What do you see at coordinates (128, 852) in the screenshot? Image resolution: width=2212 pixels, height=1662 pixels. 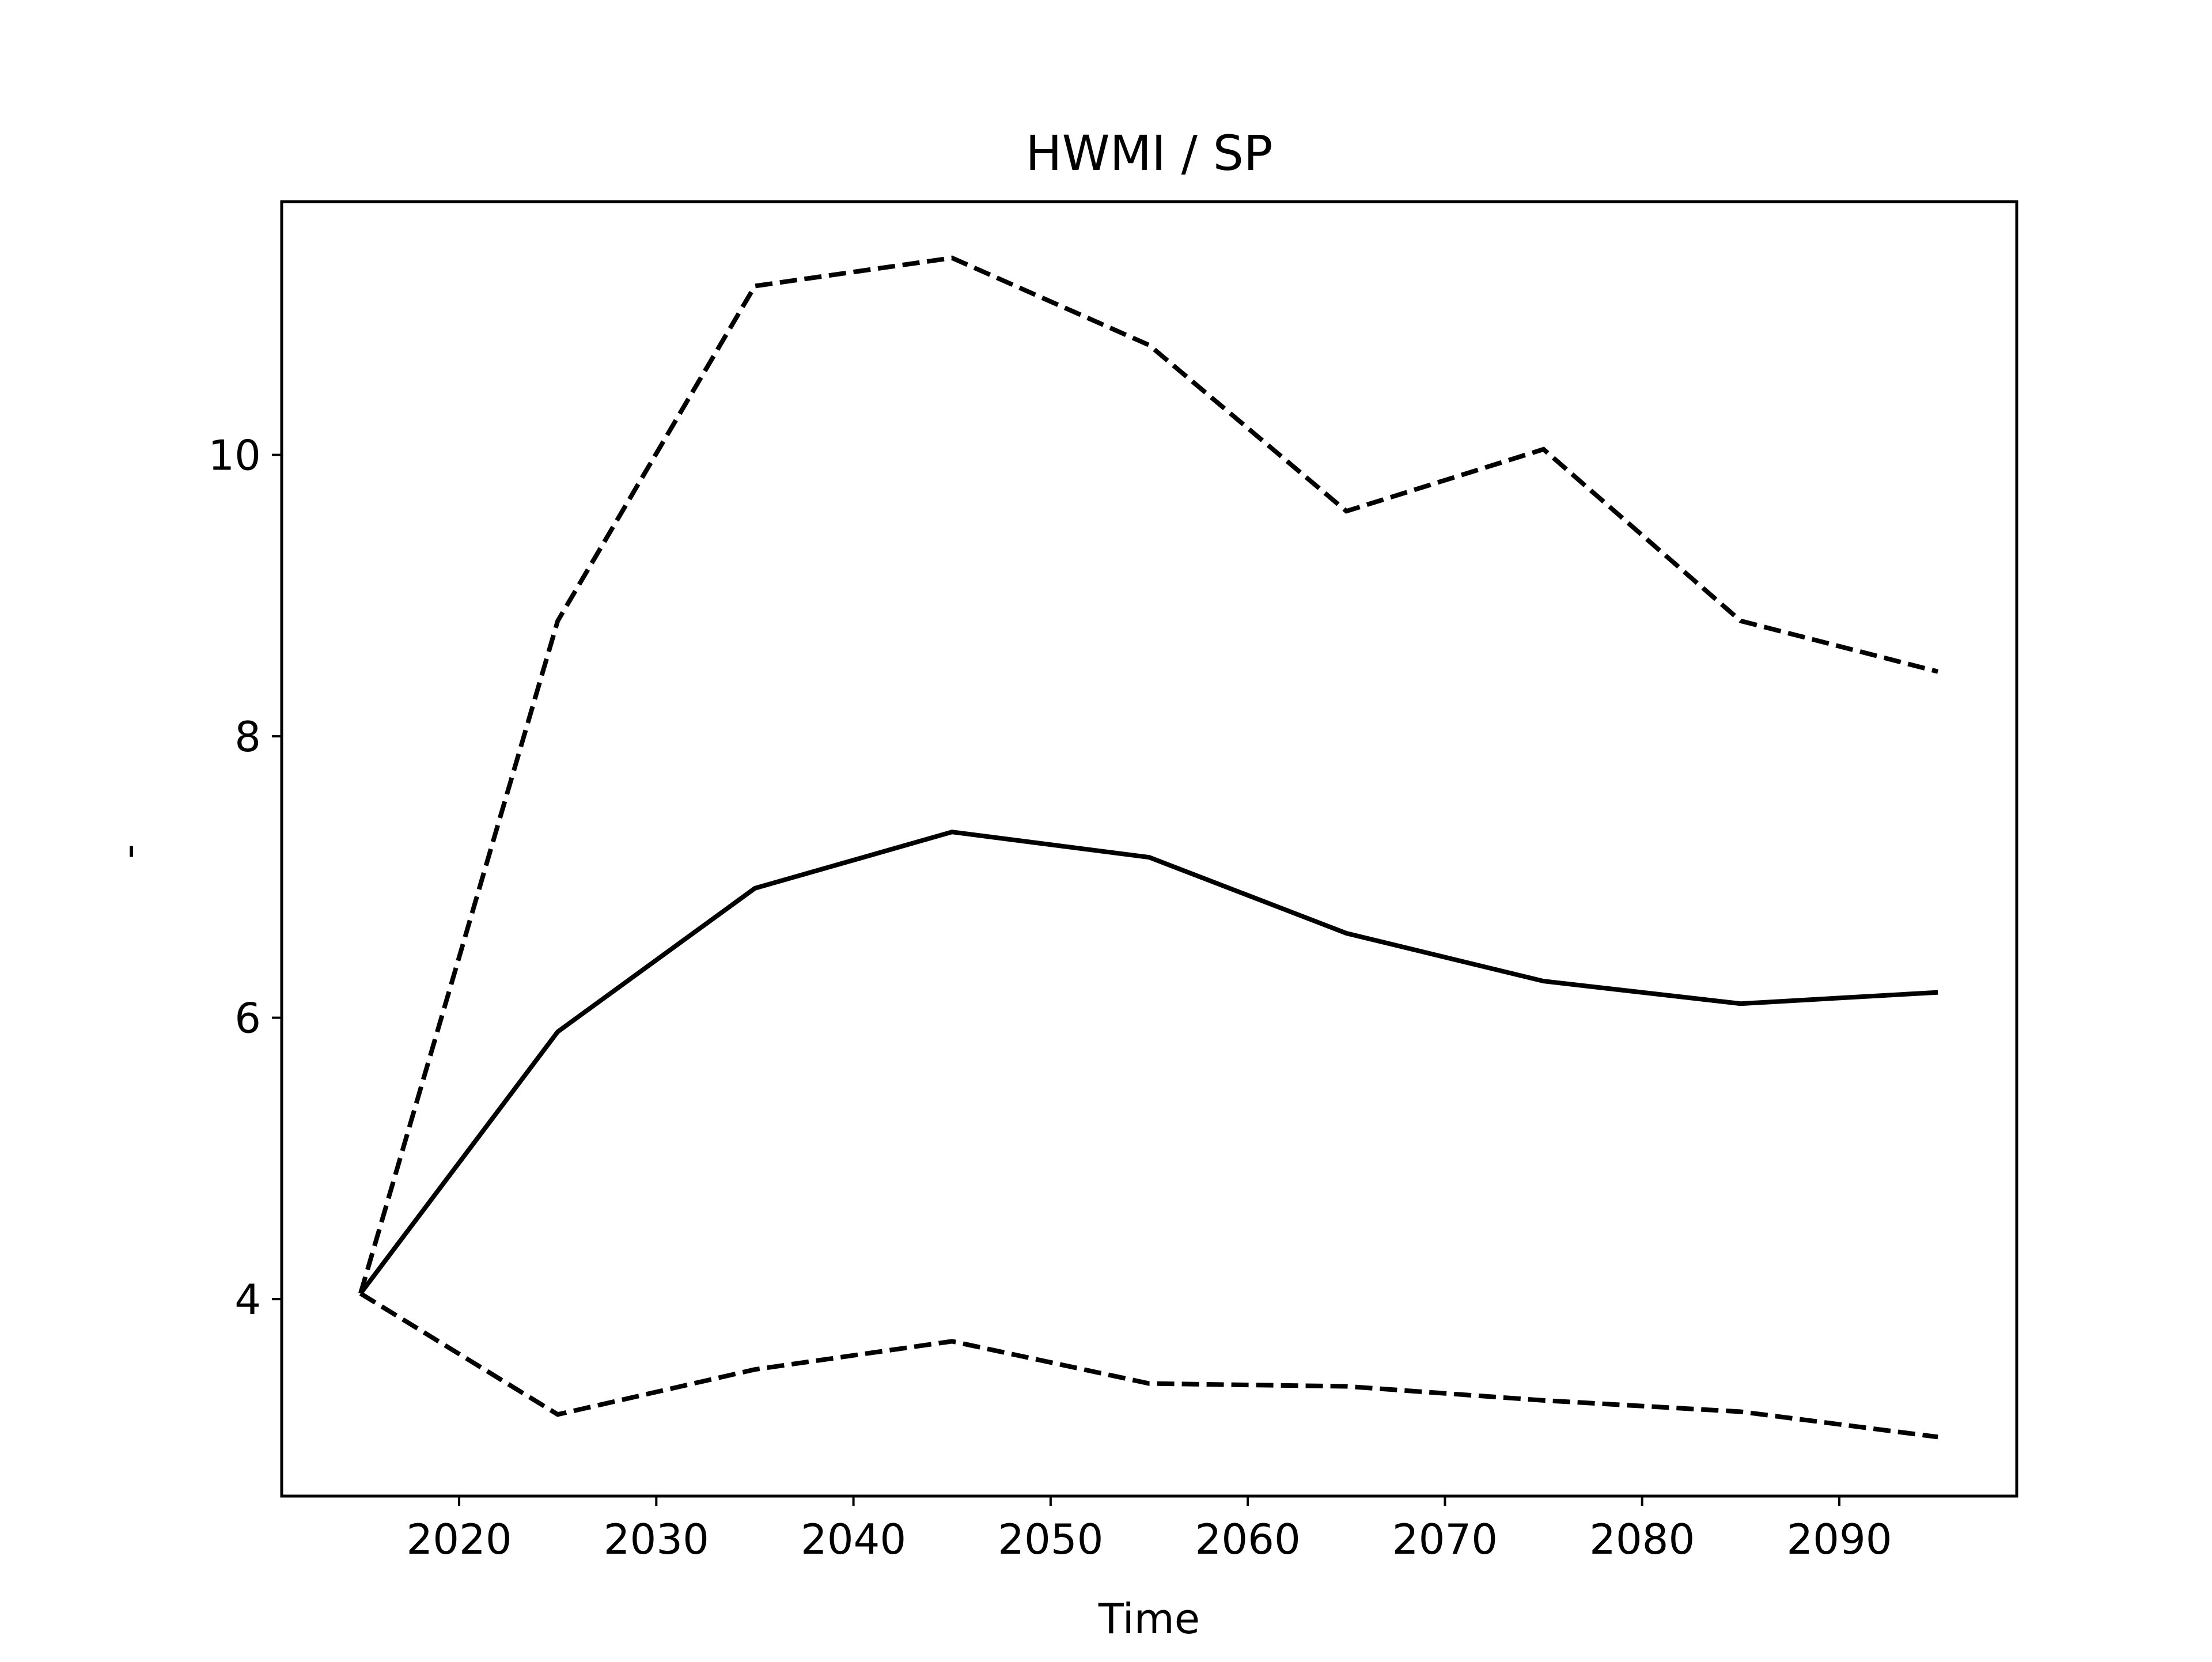 I see `y-axis-label: -` at bounding box center [128, 852].